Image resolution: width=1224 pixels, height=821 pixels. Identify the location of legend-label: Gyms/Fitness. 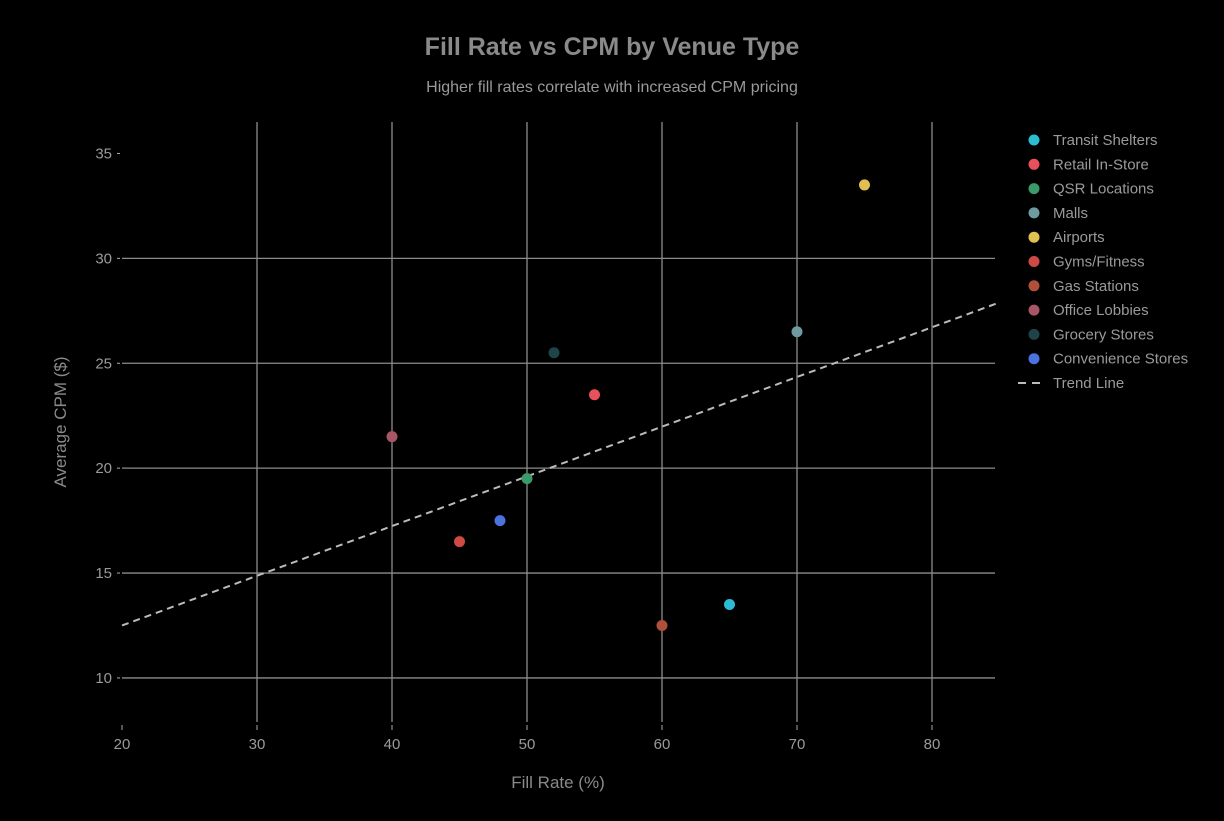
(1099, 262).